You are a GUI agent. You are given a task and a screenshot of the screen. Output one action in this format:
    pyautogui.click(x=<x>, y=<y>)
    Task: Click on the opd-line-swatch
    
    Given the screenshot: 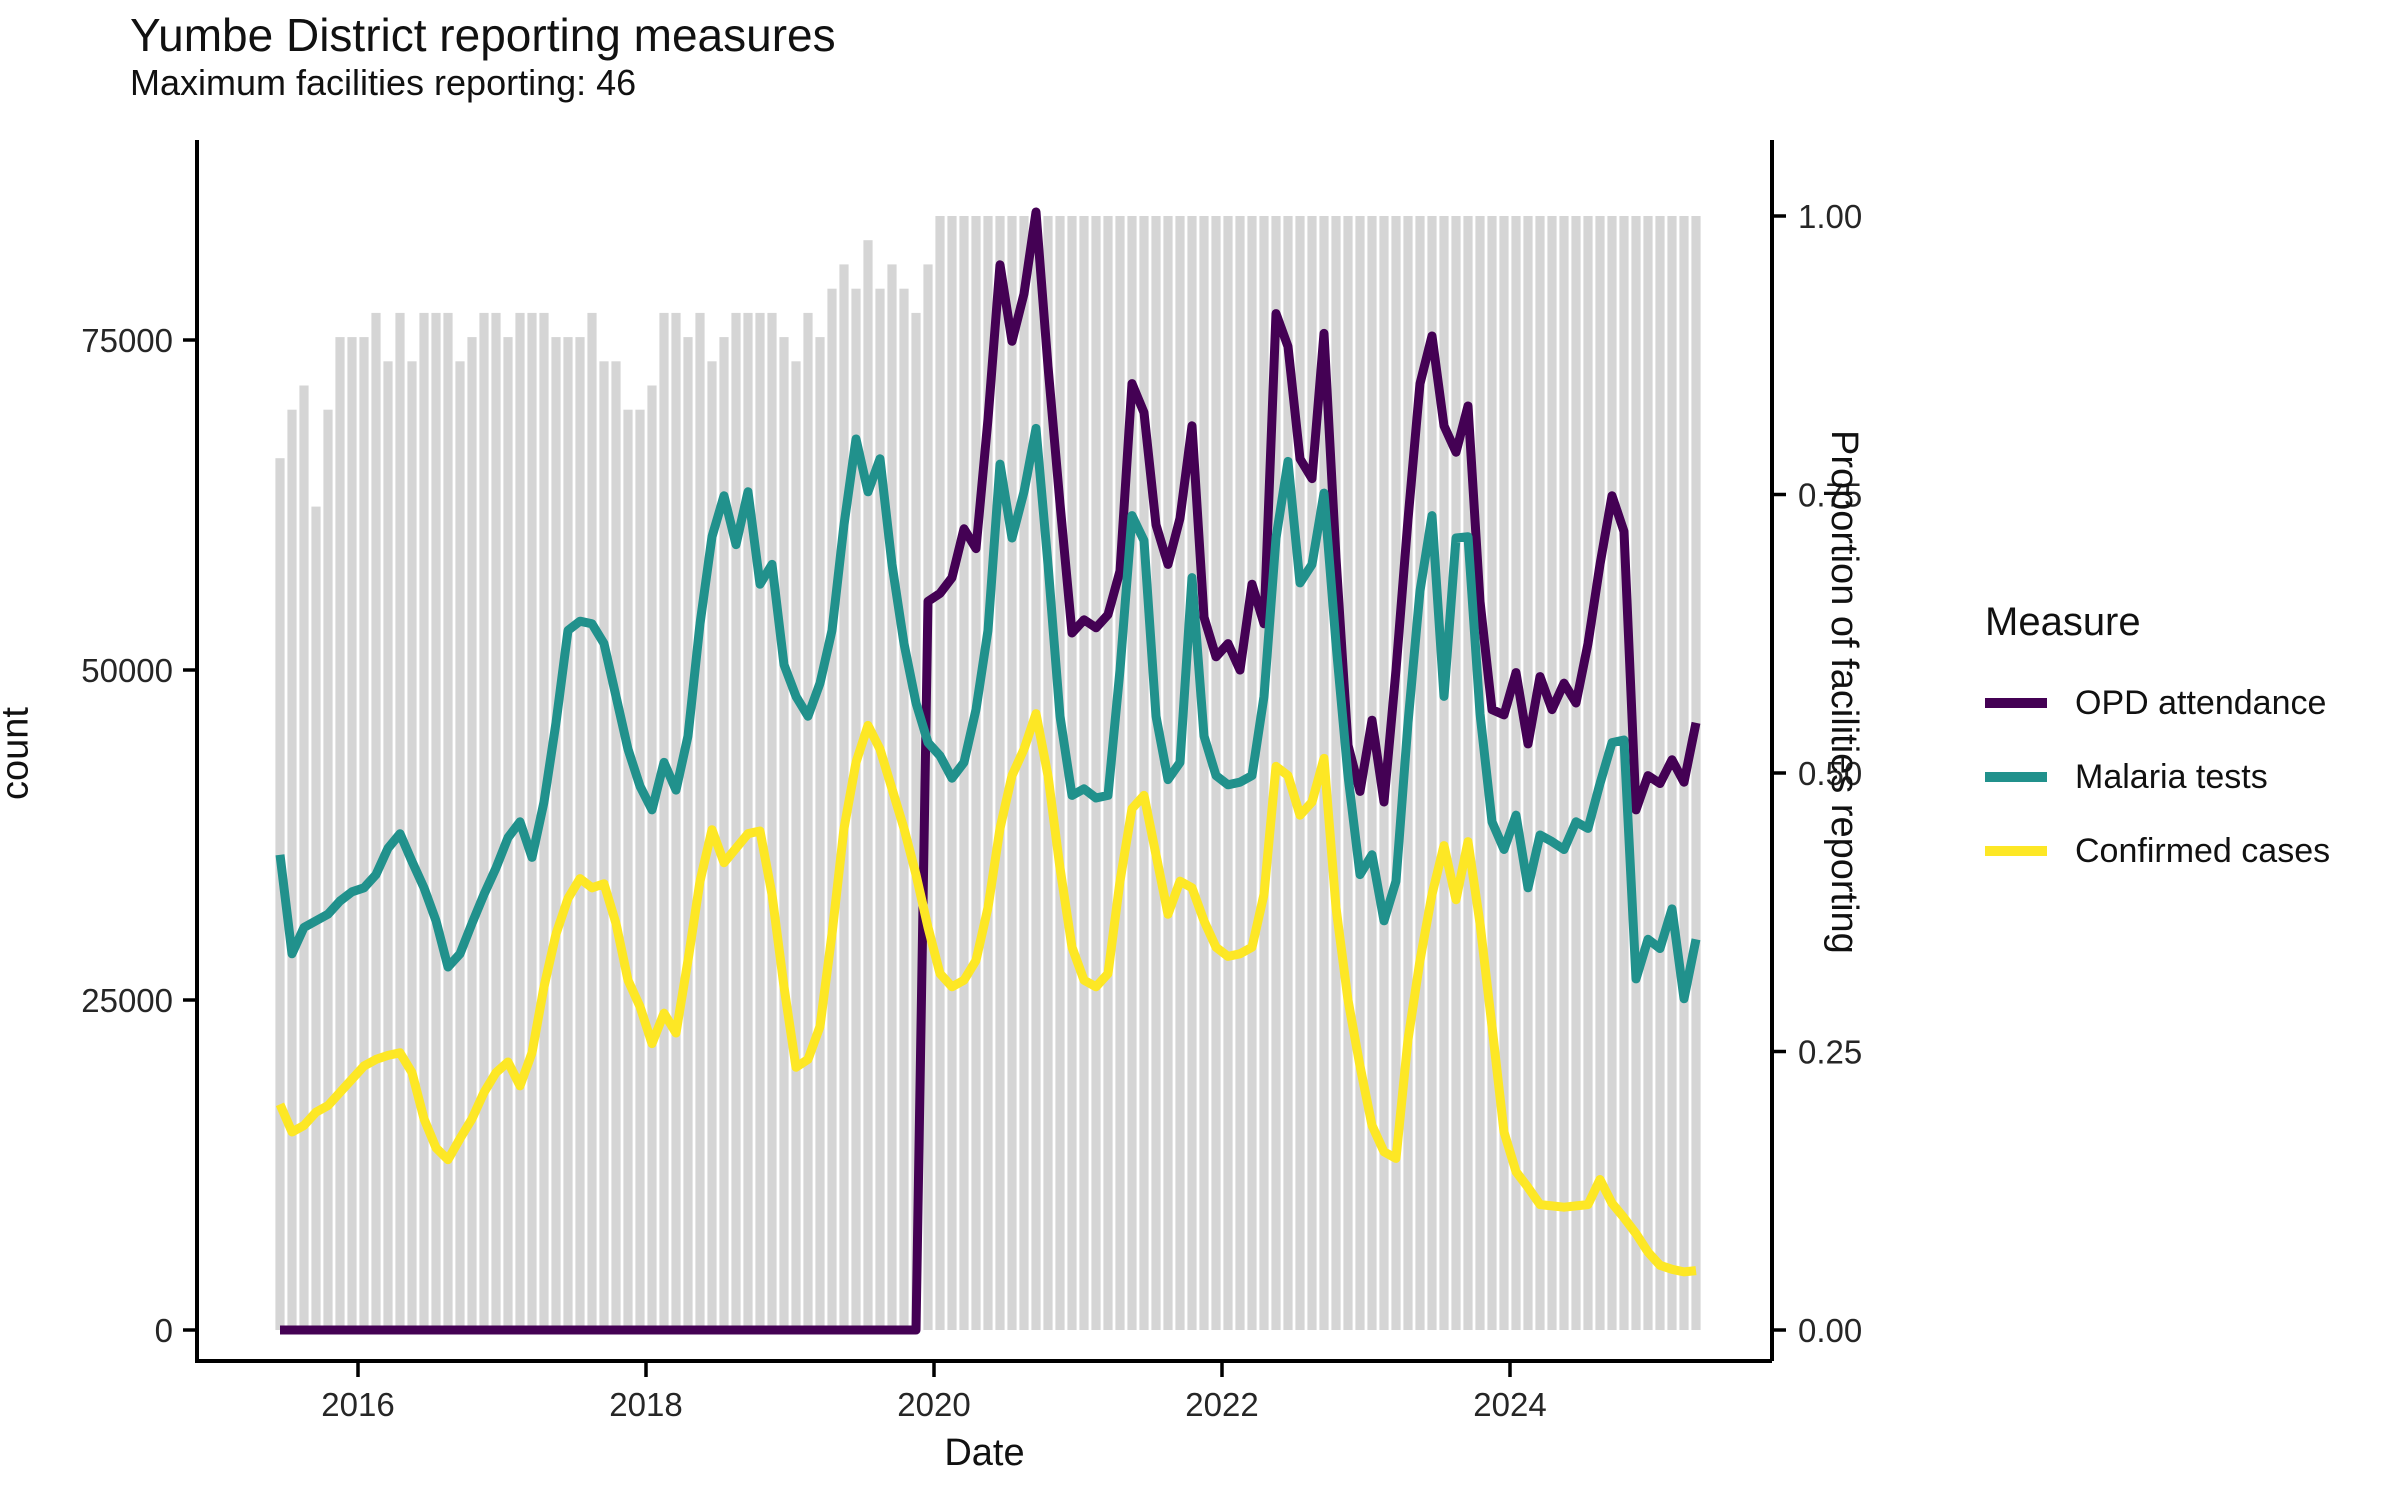 What is the action you would take?
    pyautogui.click(x=2016, y=703)
    